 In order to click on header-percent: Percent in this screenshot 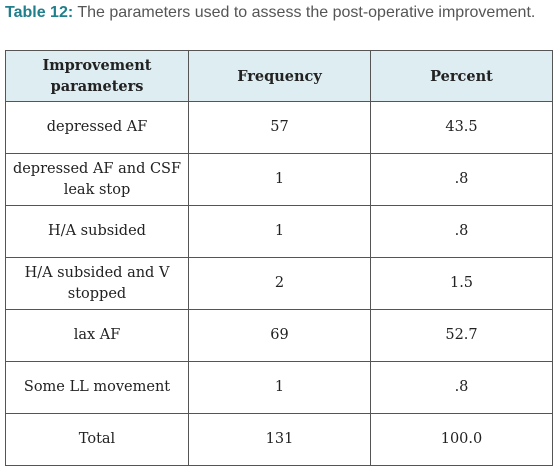, I will do `click(461, 76)`.